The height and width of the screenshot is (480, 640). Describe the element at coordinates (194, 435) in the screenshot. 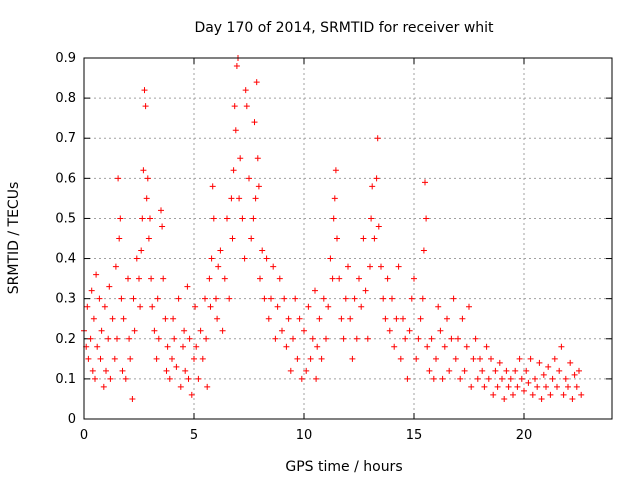

I see `x-tick-label: 5` at that location.